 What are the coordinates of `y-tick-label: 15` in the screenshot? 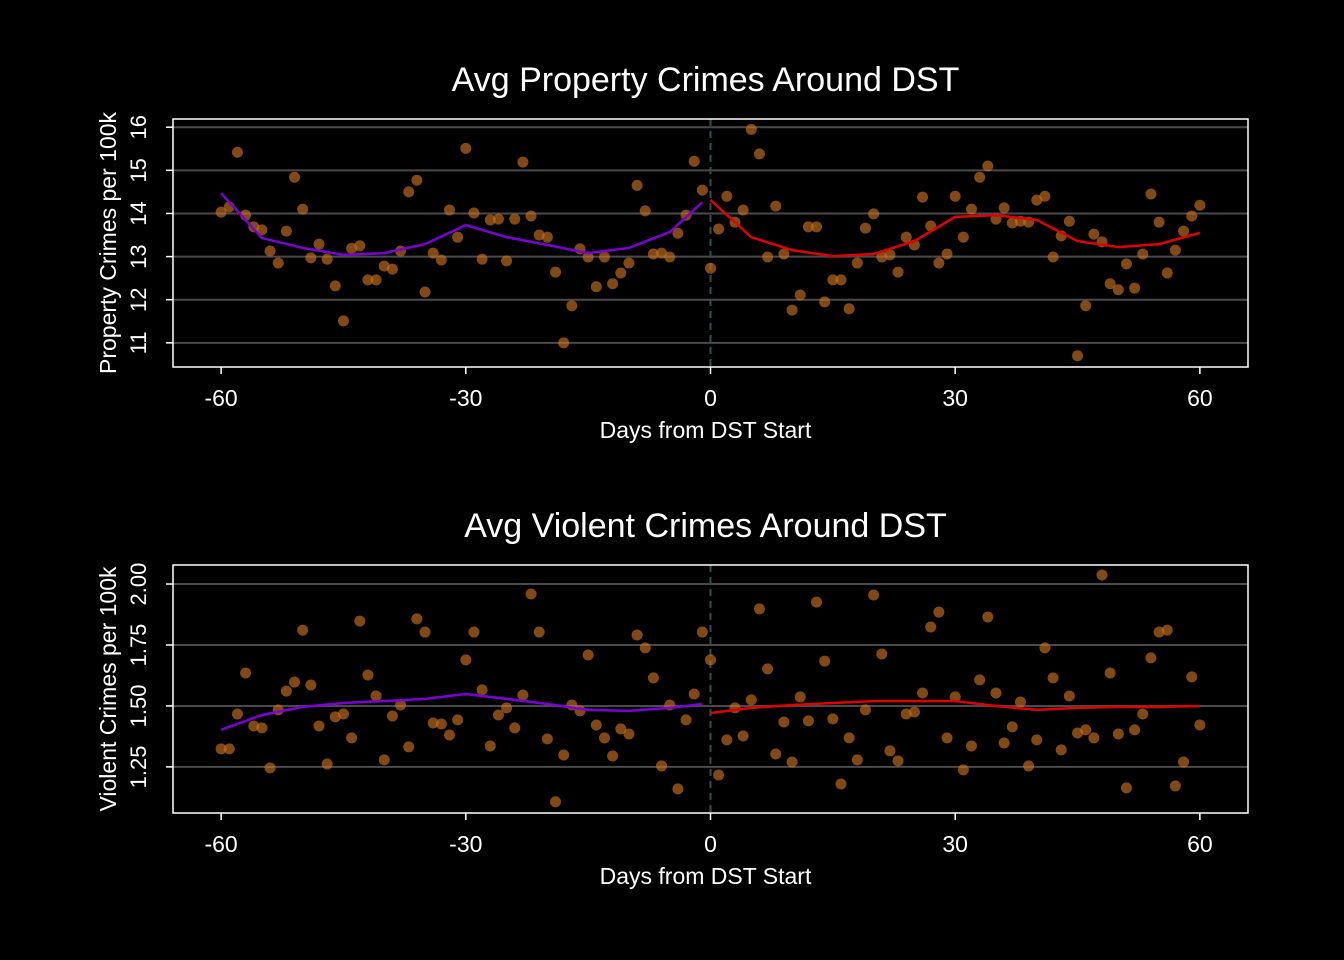 It's located at (138, 170).